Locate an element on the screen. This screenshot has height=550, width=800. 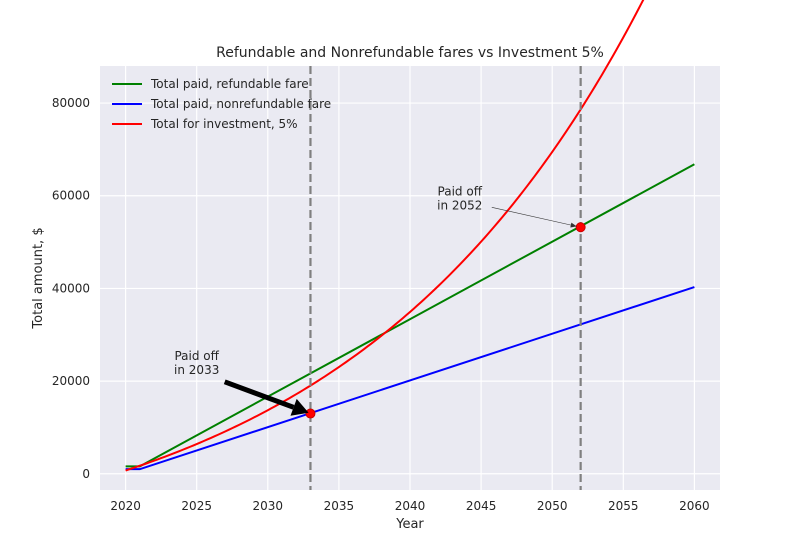
y-tick-label: 20000 is located at coordinates (71, 381).